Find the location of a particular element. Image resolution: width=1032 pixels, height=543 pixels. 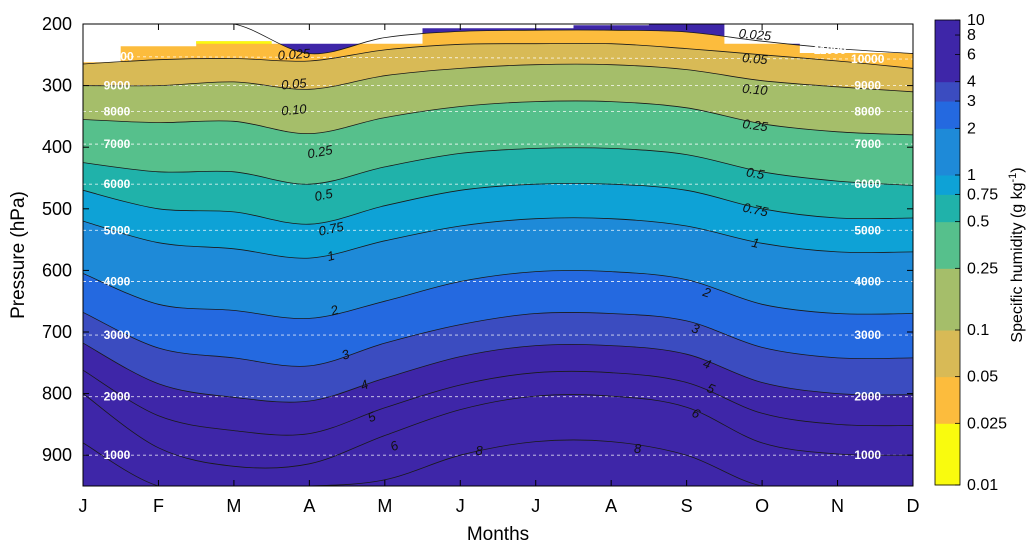

colorbar-label: 0.025 is located at coordinates (987, 423).